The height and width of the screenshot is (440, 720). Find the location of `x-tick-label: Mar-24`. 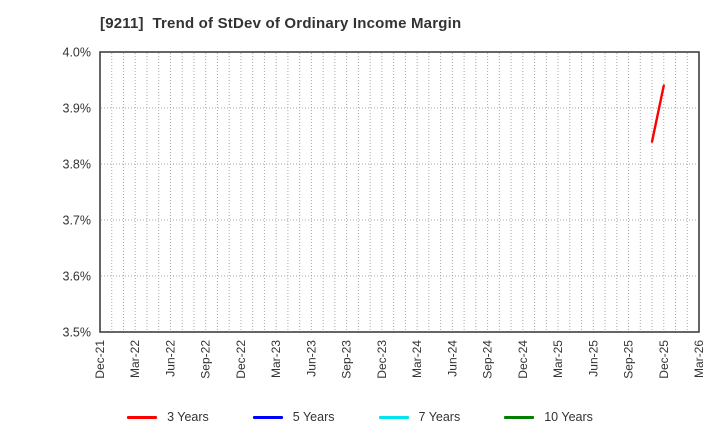

x-tick-label: Mar-24 is located at coordinates (417, 359).